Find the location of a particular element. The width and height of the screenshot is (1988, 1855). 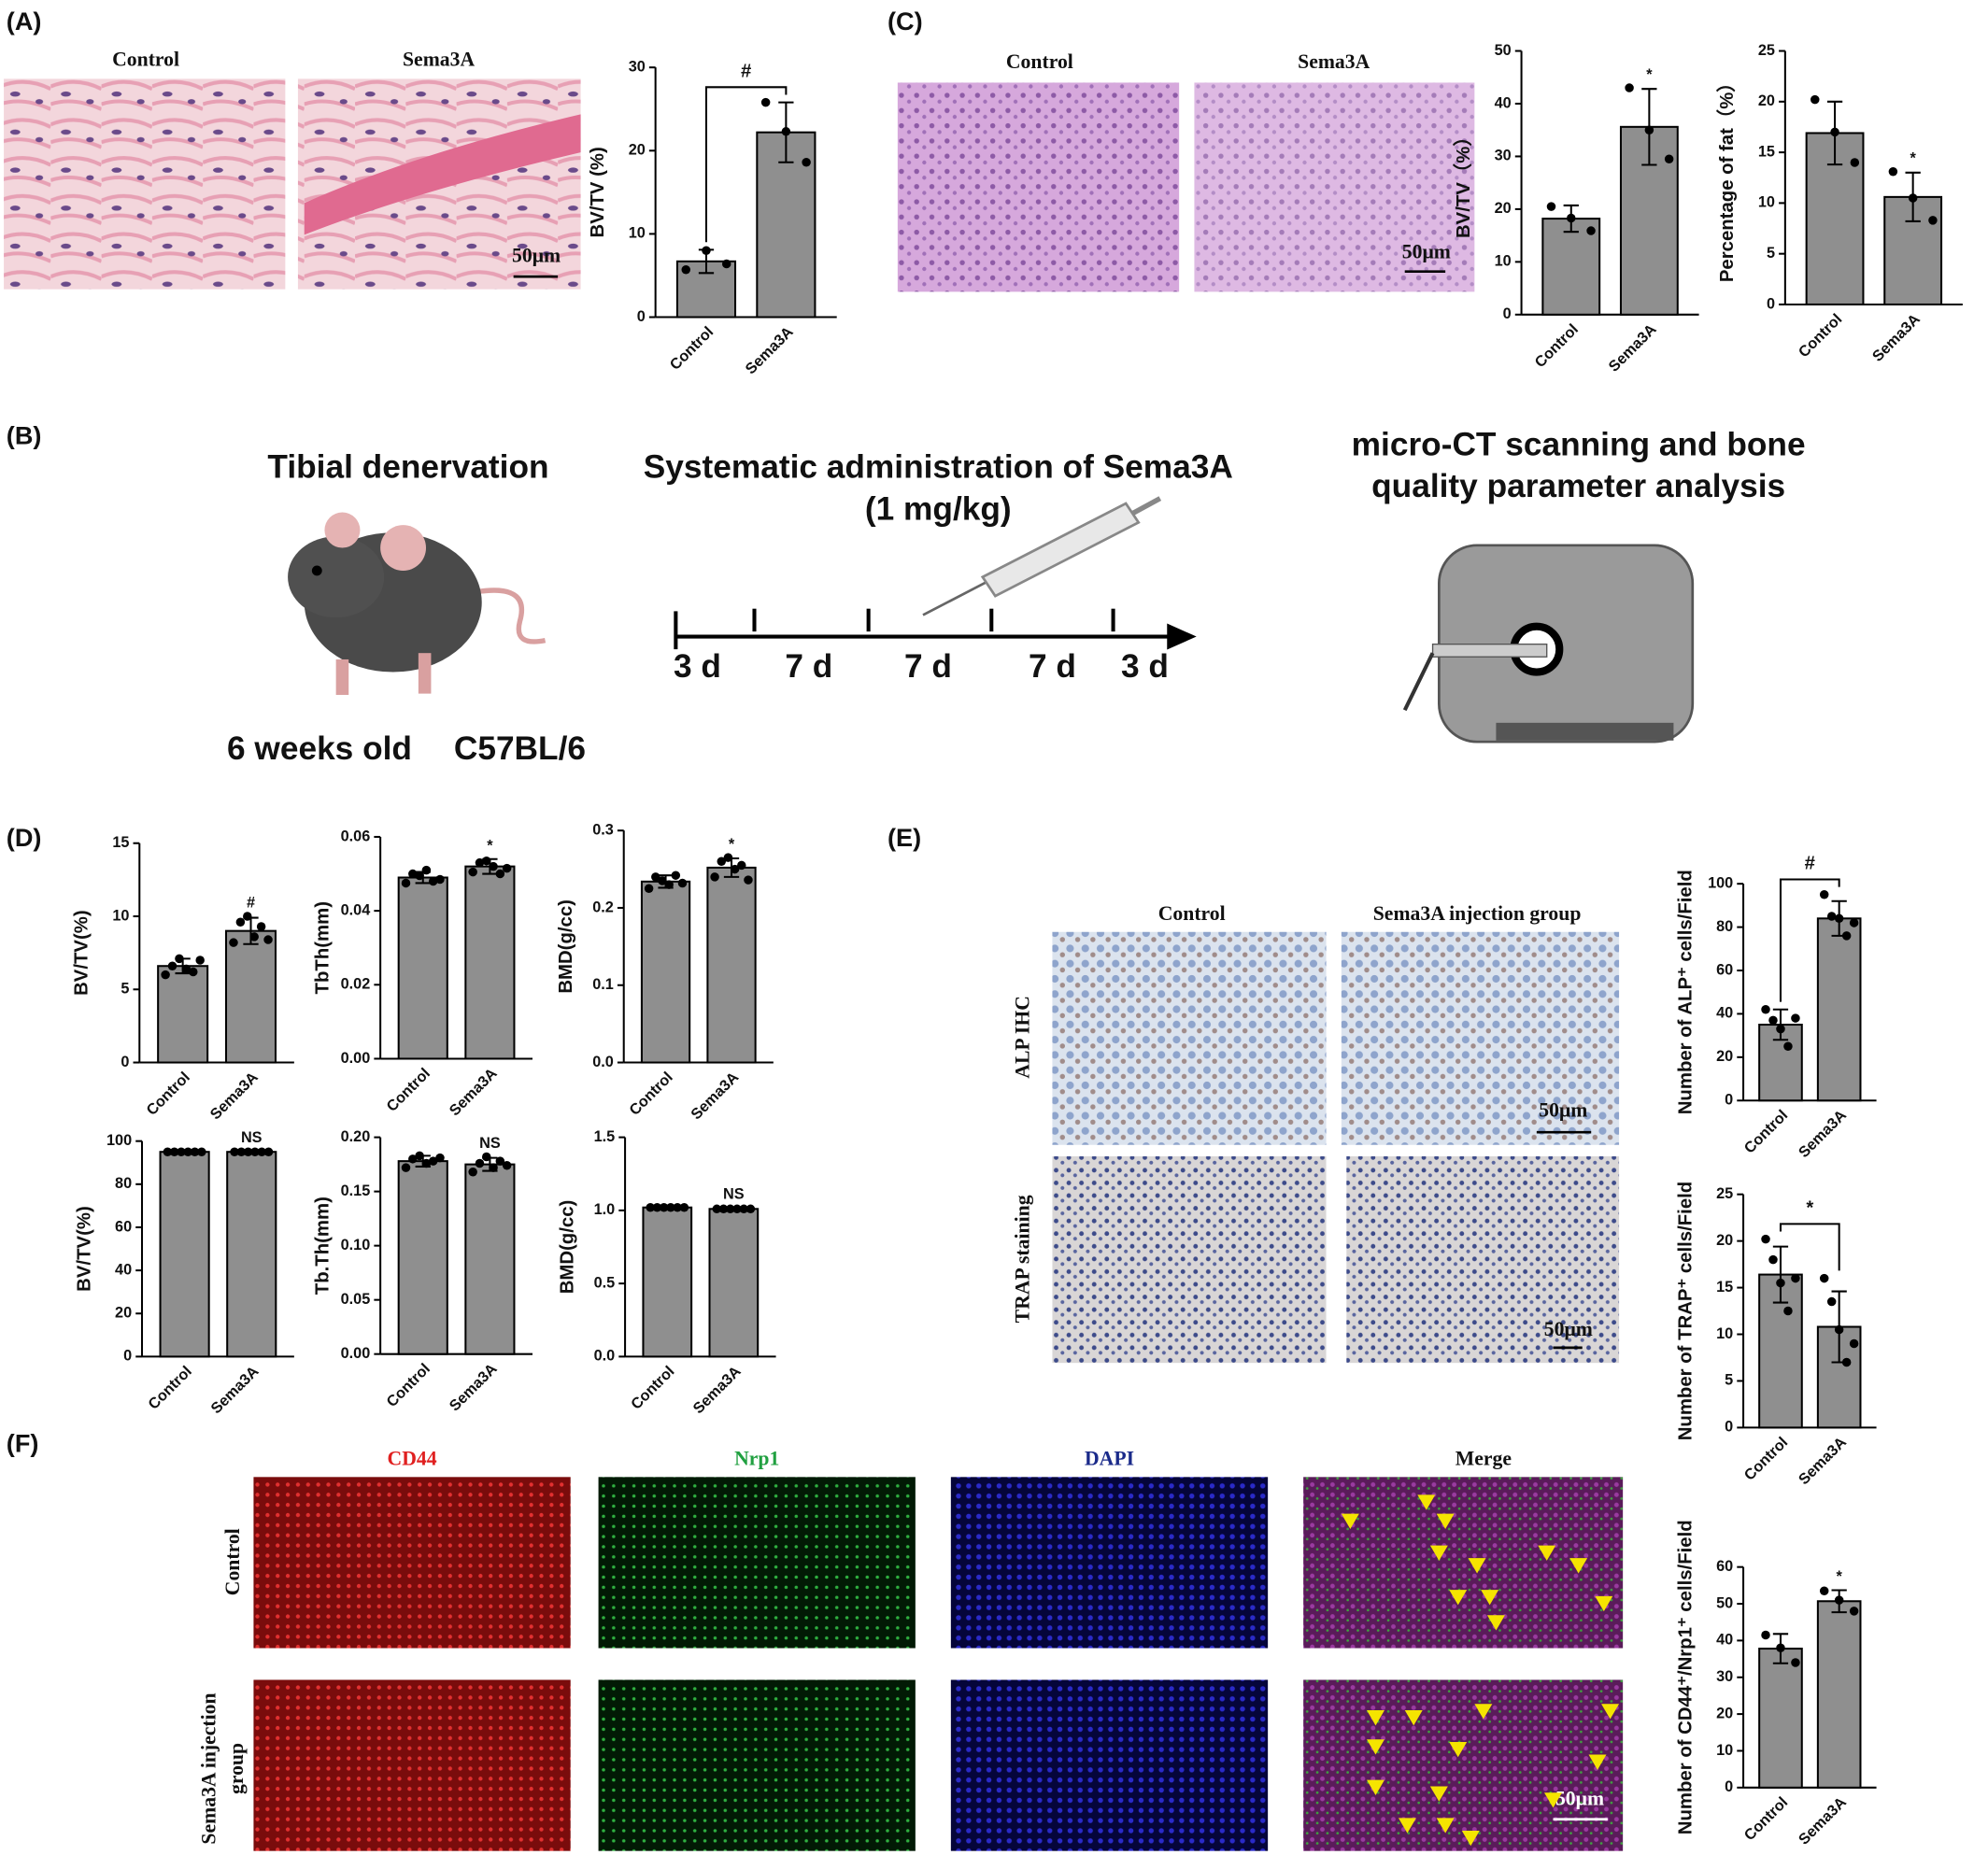

y-axis-label: Number of ALP⁺ cells/Field is located at coordinates (1685, 992).